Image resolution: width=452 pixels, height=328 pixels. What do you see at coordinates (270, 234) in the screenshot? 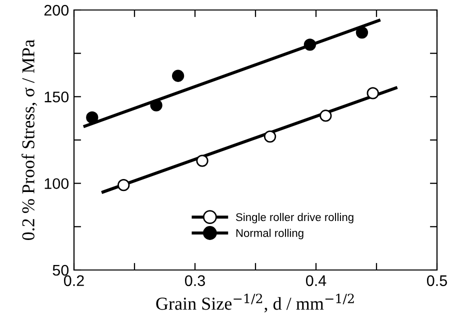
I see `legend-label: Normal rolling` at bounding box center [270, 234].